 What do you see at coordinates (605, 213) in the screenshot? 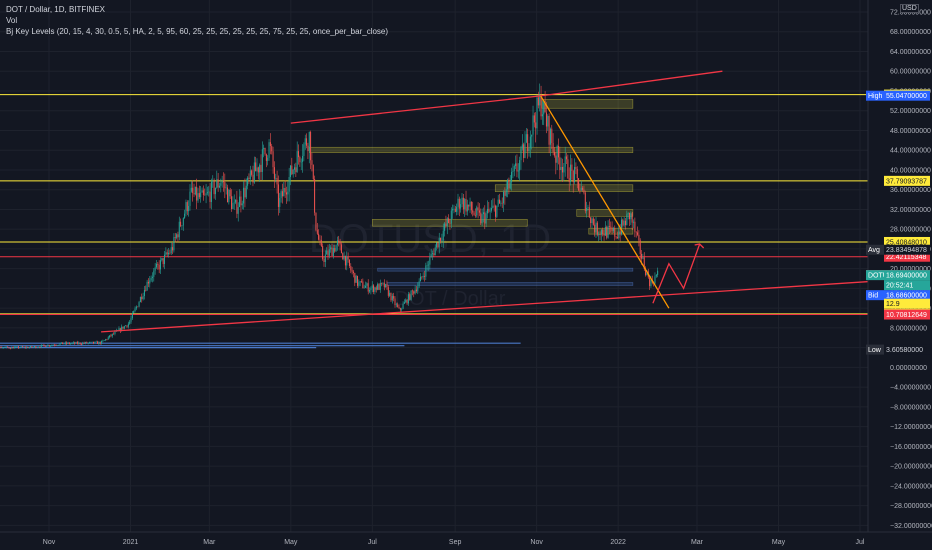
I see `level-zone` at bounding box center [605, 213].